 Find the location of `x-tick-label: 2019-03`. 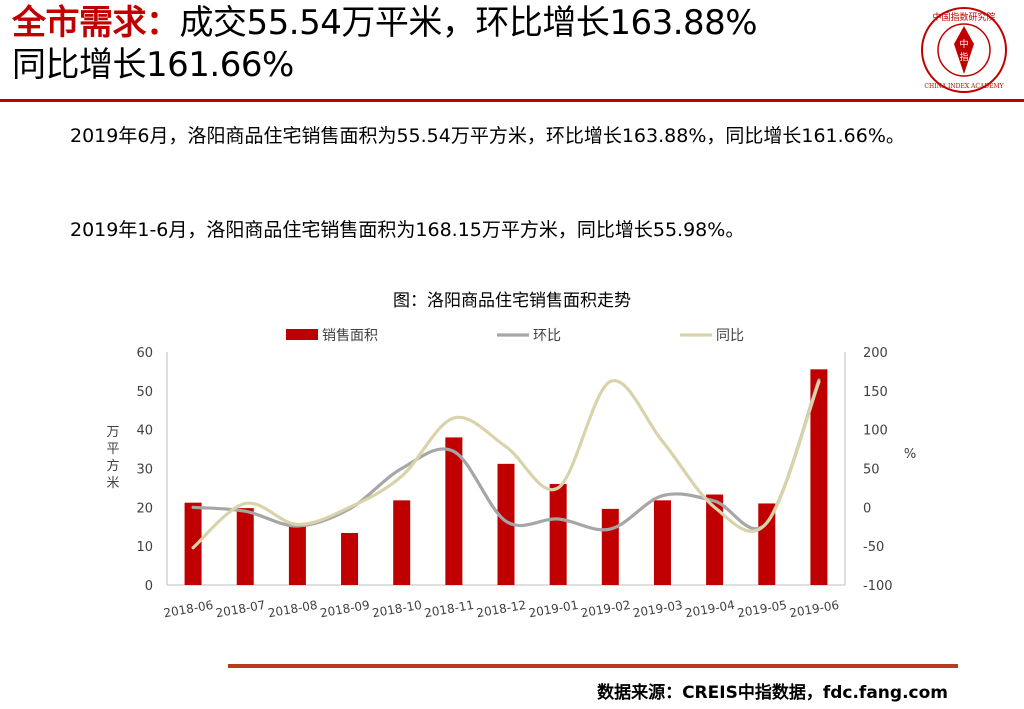

x-tick-label: 2019-03 is located at coordinates (658, 609).